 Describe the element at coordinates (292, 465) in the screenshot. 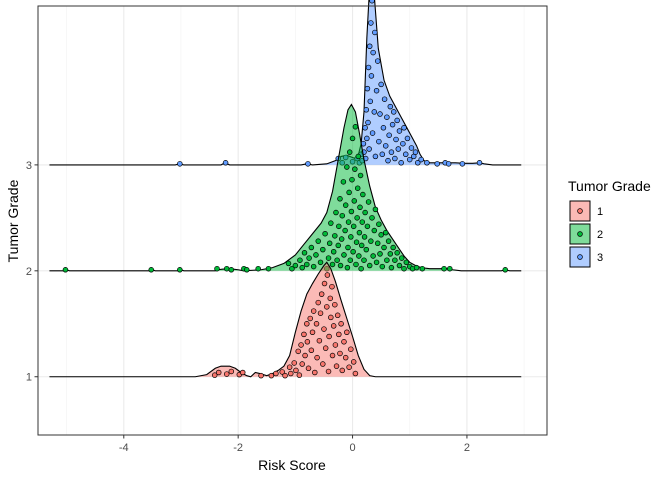

I see `x-axis-title: Risk Score` at that location.